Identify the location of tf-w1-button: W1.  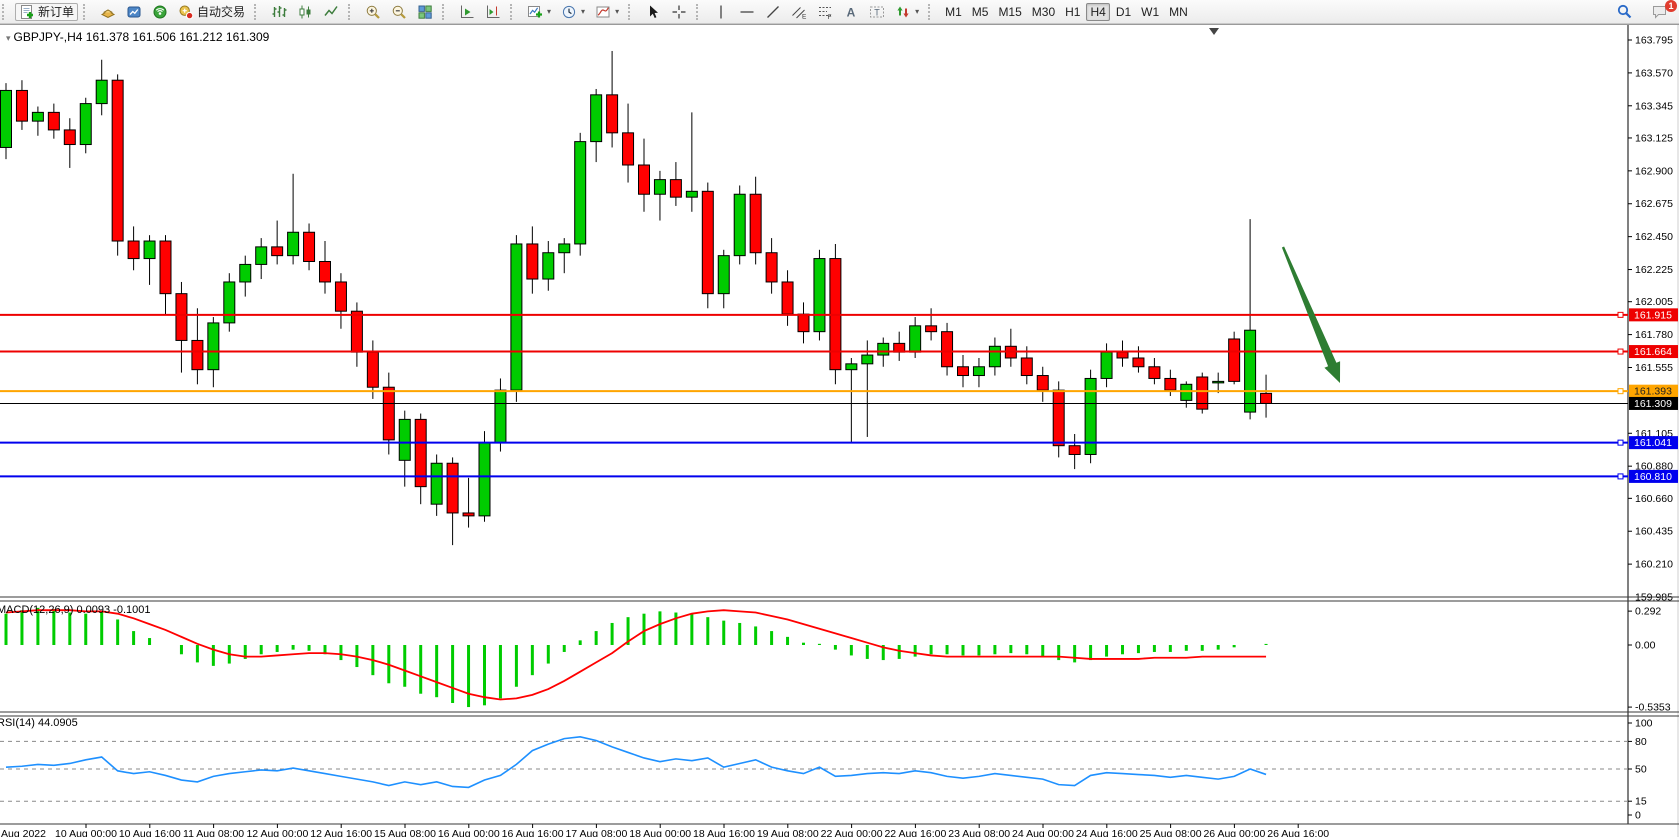
(1150, 12).